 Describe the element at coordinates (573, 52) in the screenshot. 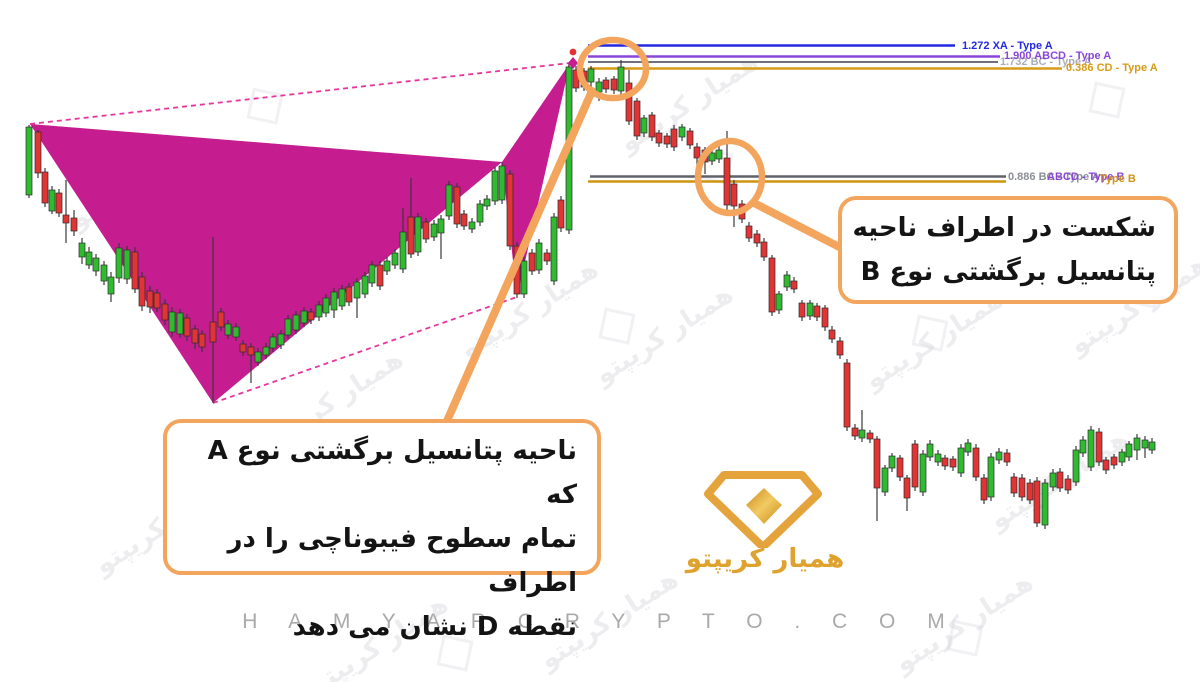

I see `point-d-dot` at that location.